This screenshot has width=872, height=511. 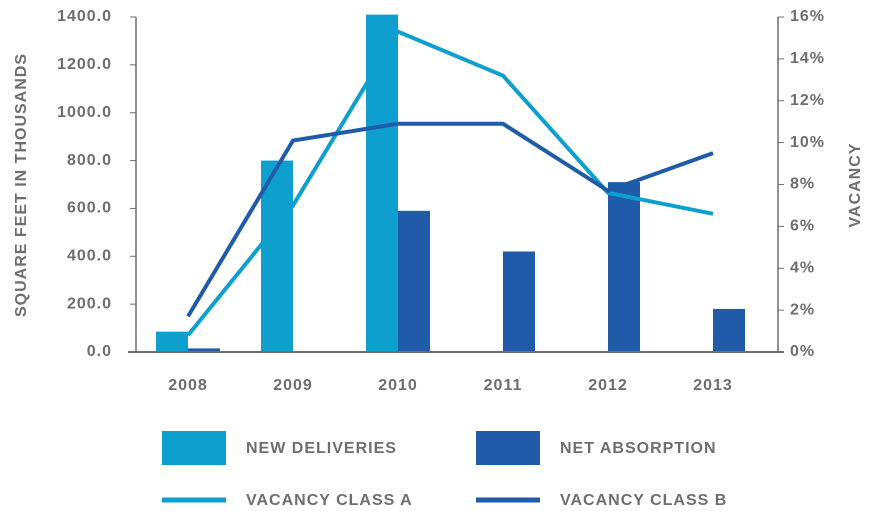 I want to click on y2-tick-label: 14%, so click(x=807, y=58).